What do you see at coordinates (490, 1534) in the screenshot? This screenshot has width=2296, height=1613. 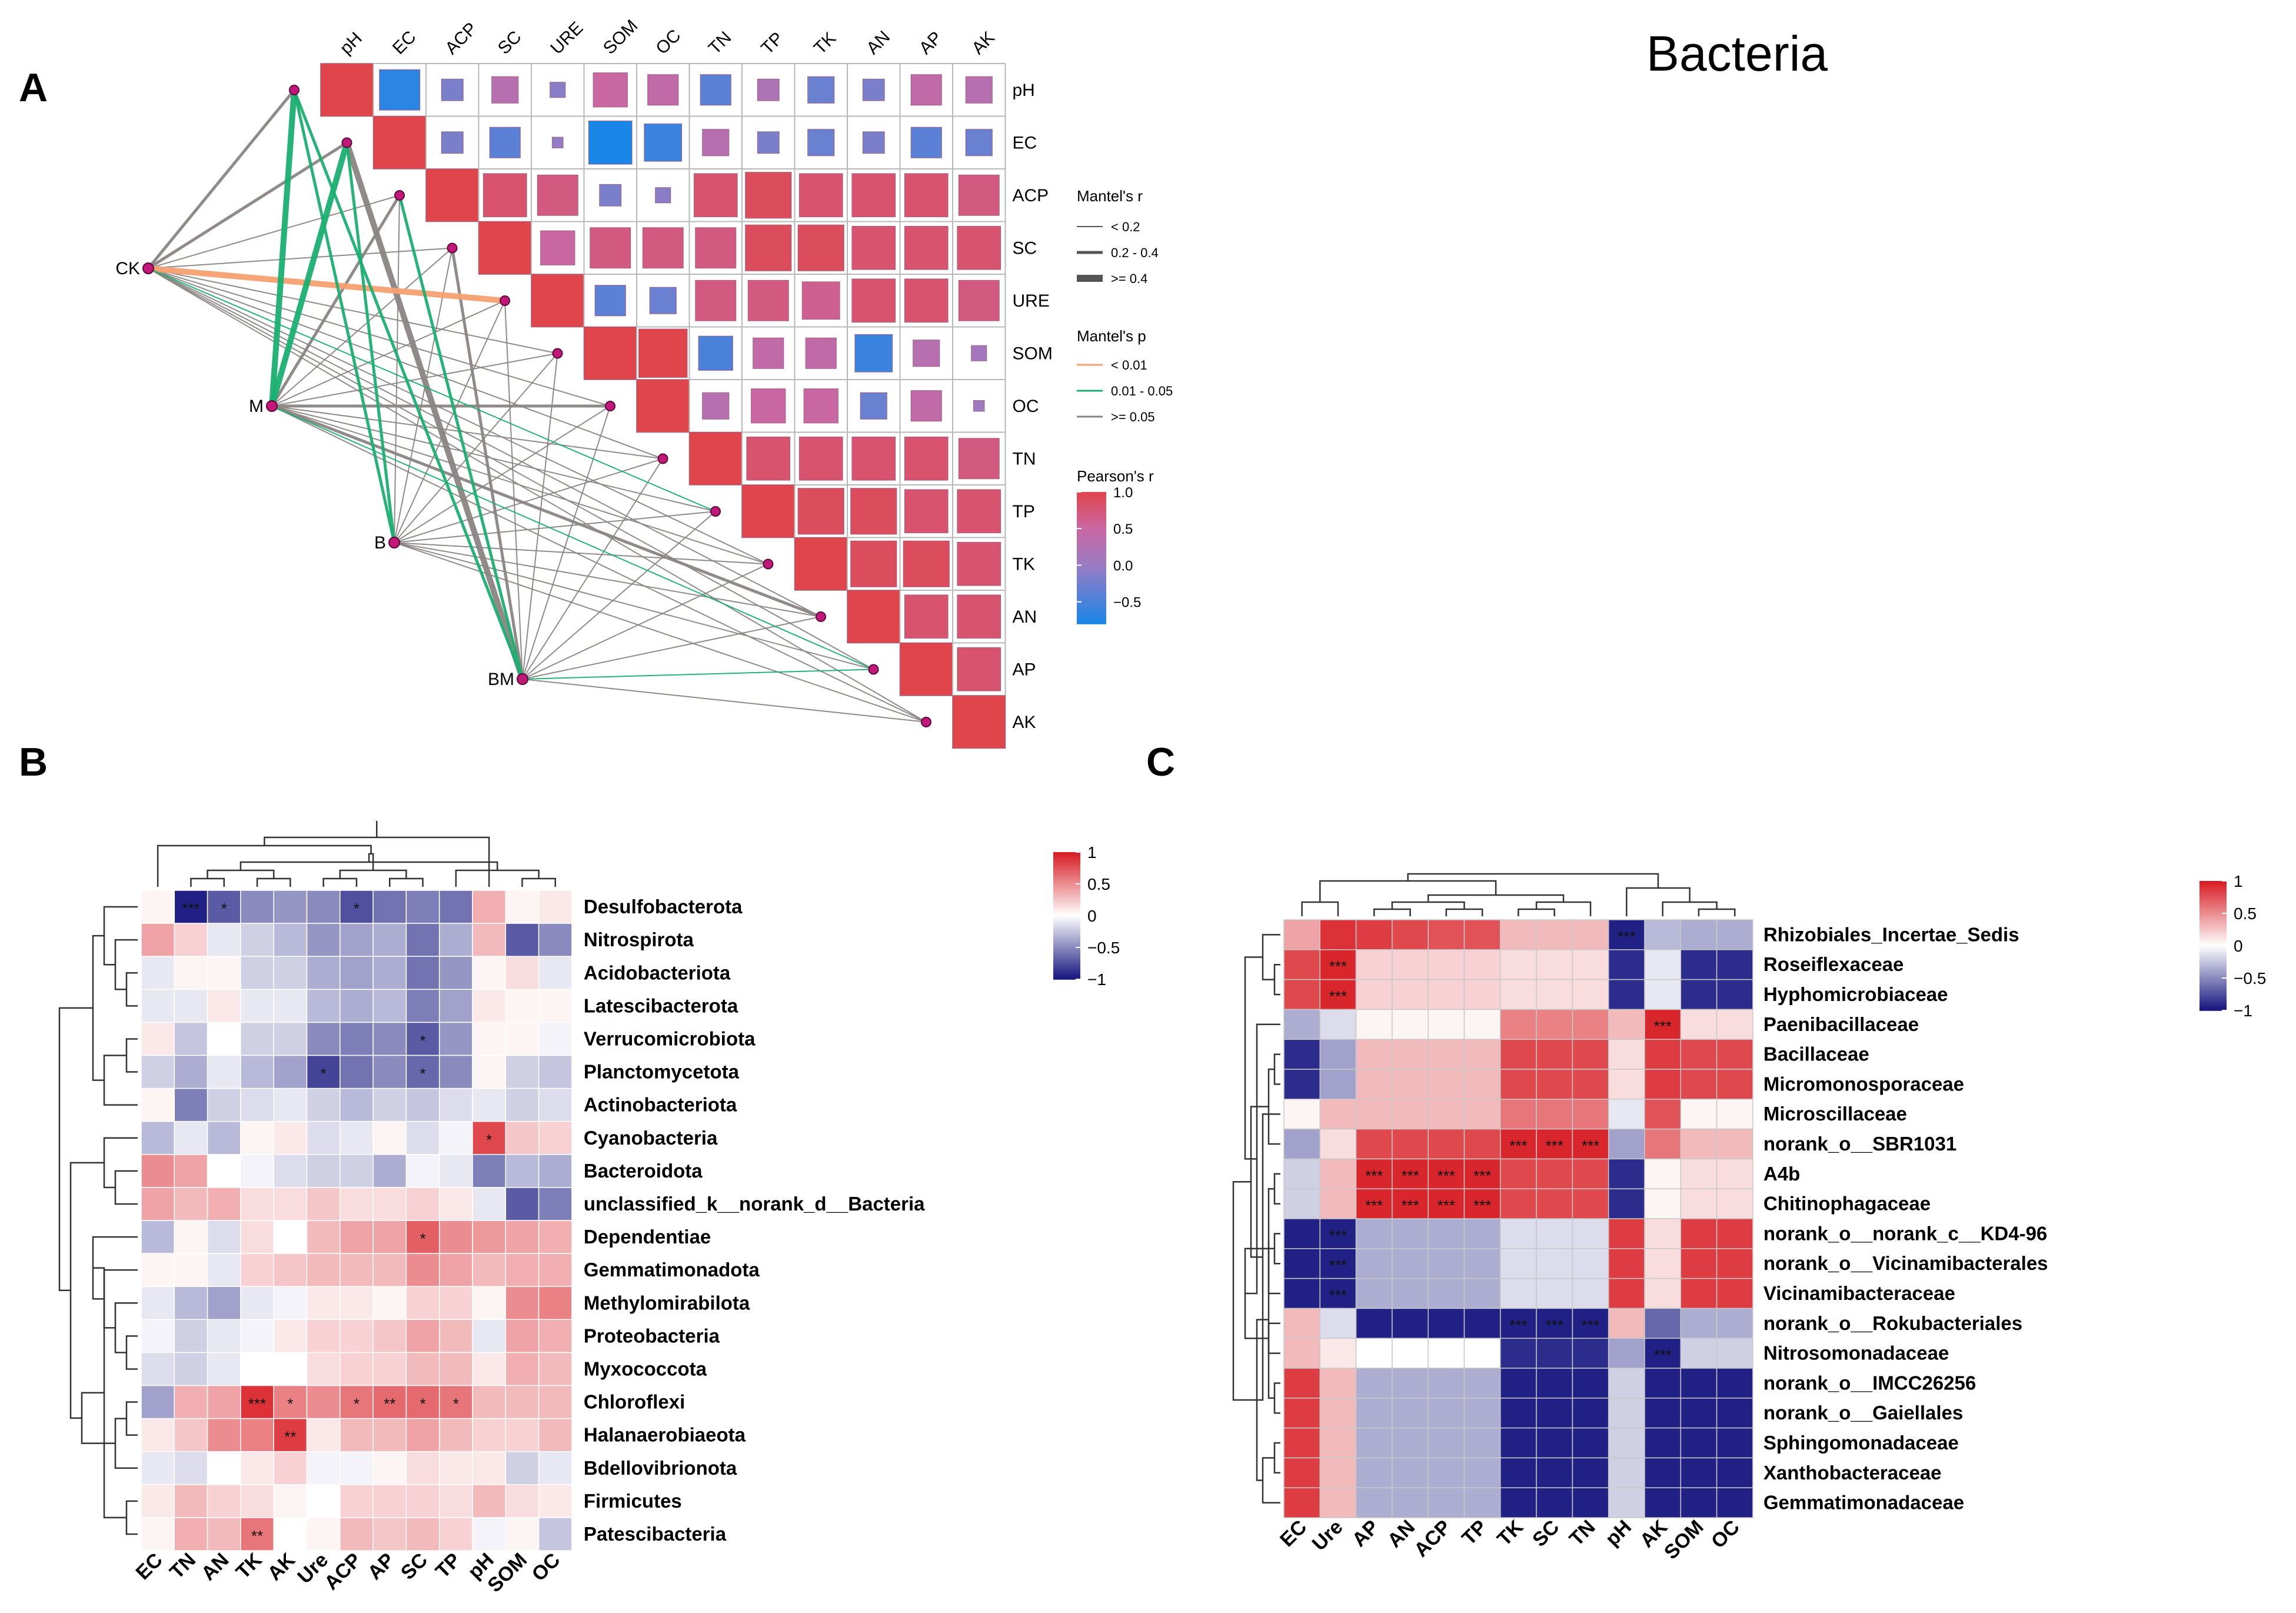 I see `heat-cell-patescibacteria-ph` at bounding box center [490, 1534].